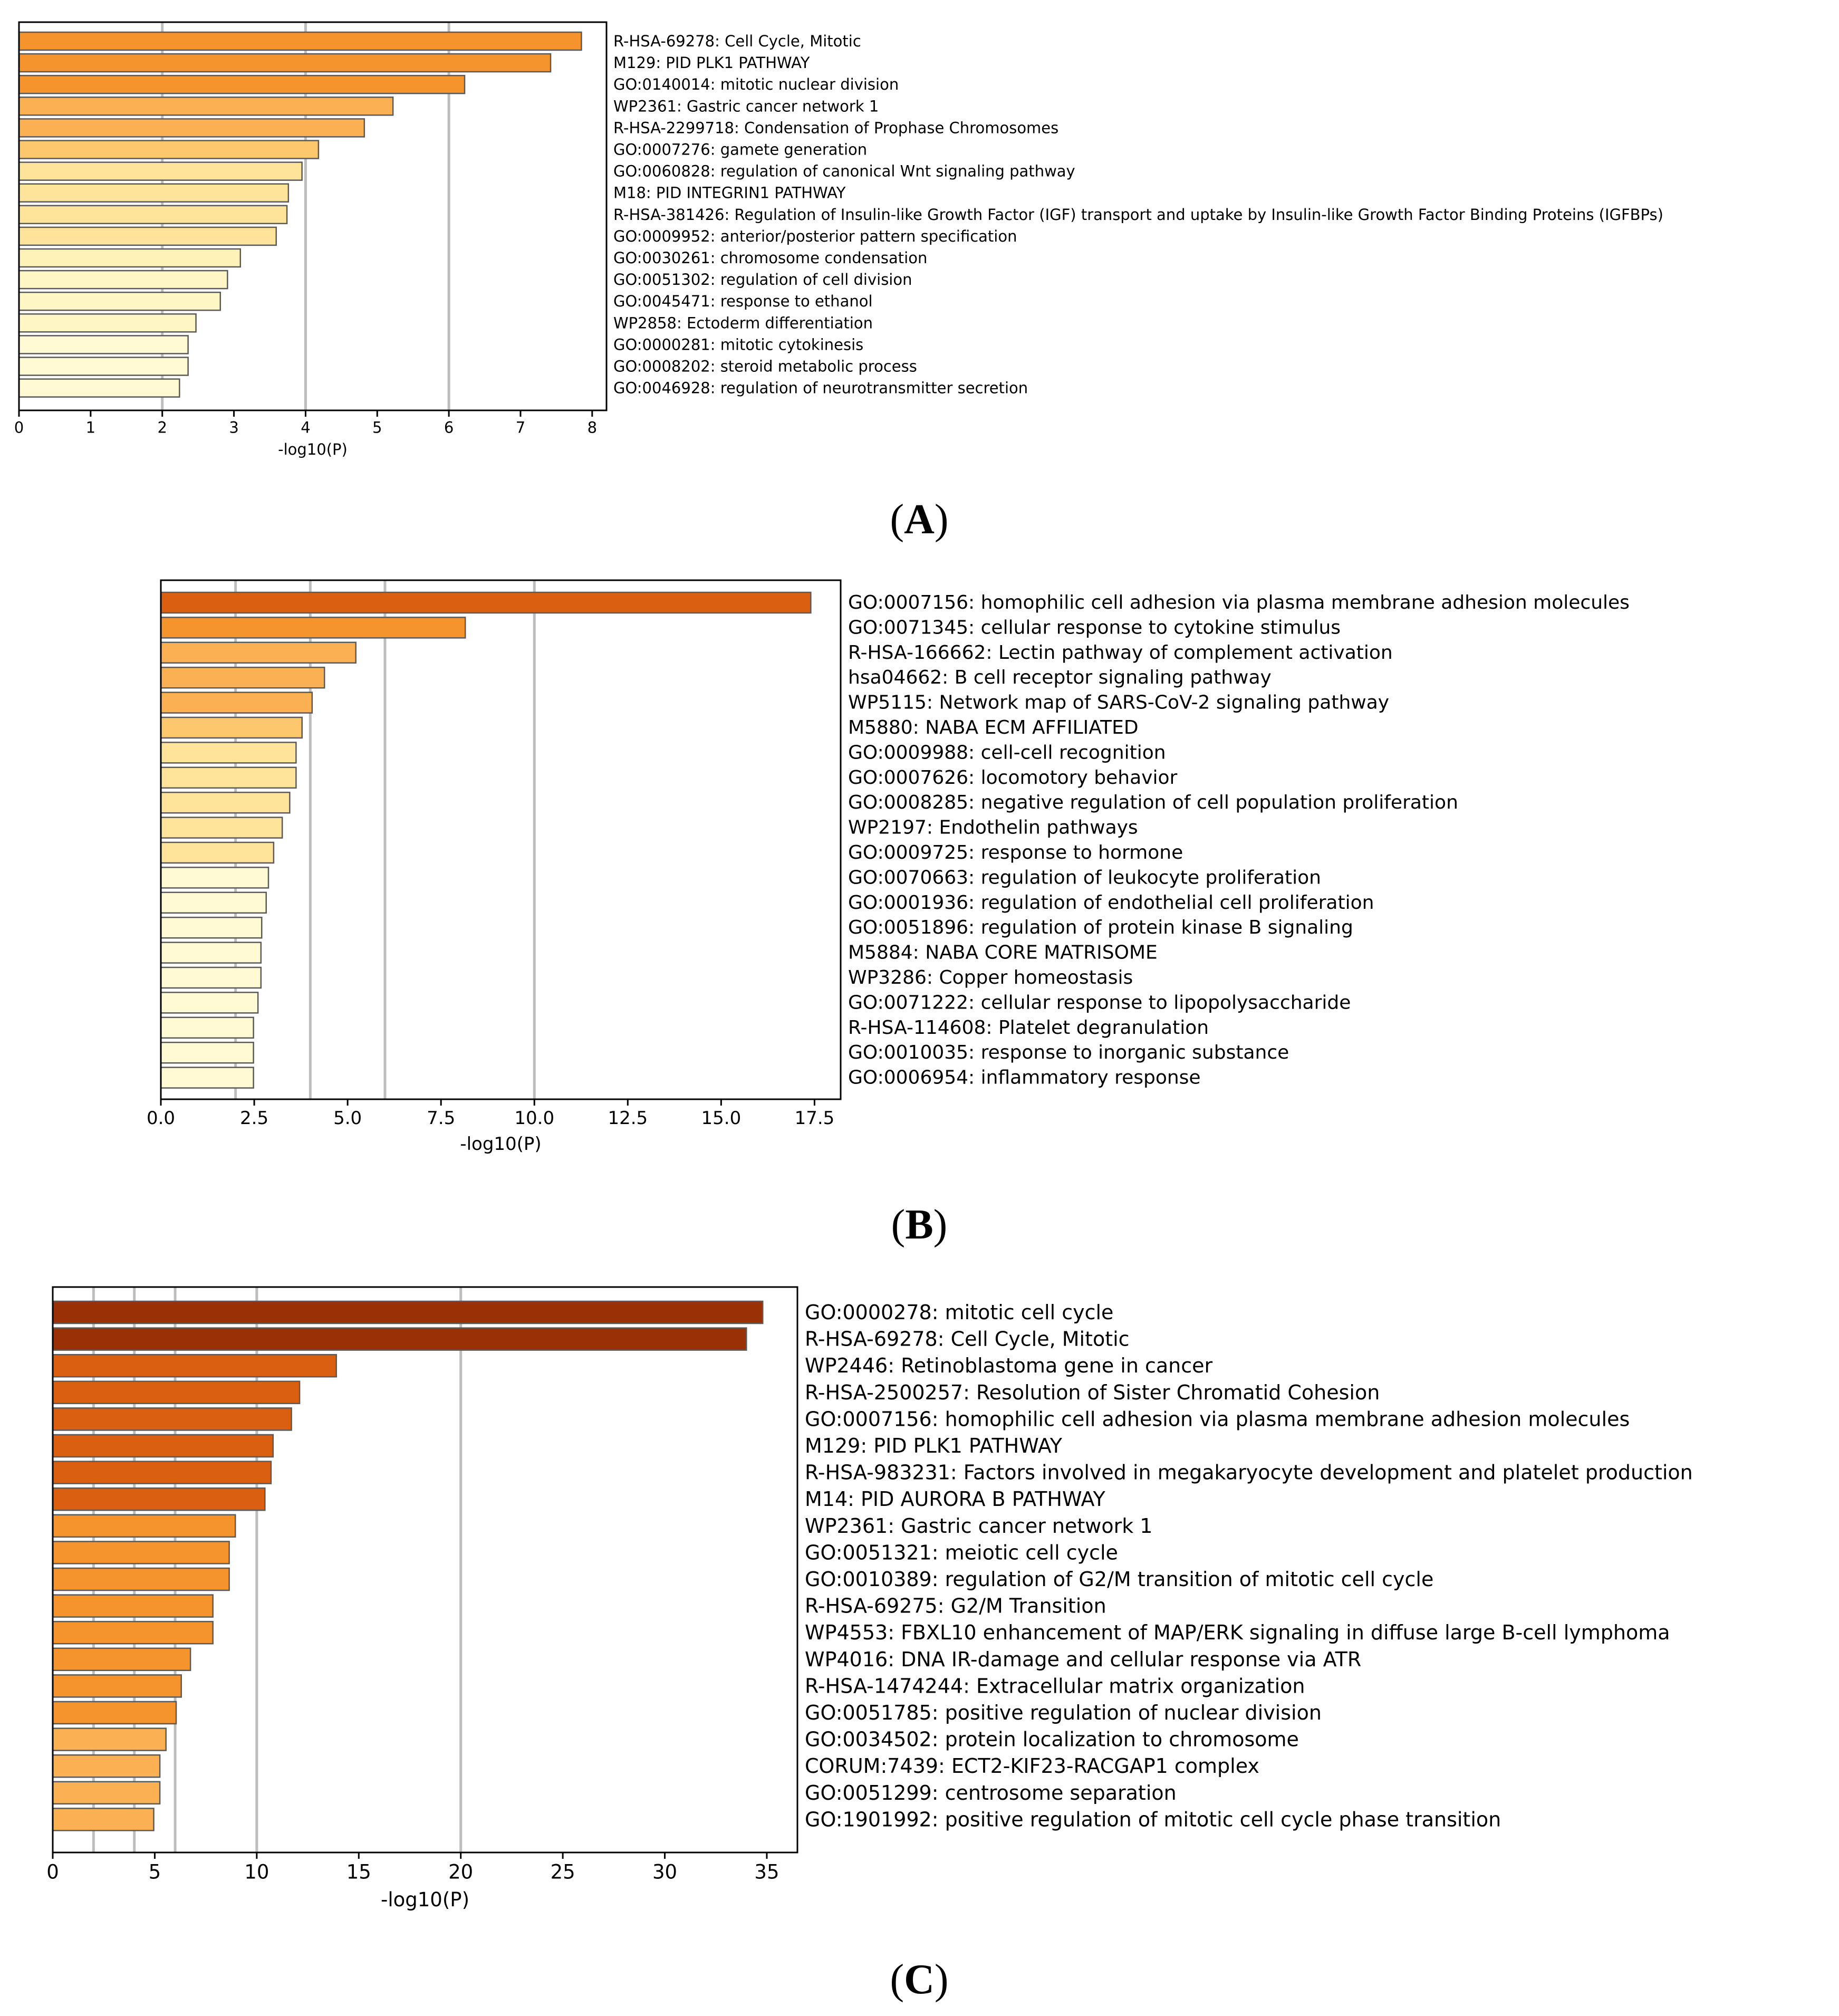  What do you see at coordinates (563, 1871) in the screenshot?
I see `x-tick-label: 25` at bounding box center [563, 1871].